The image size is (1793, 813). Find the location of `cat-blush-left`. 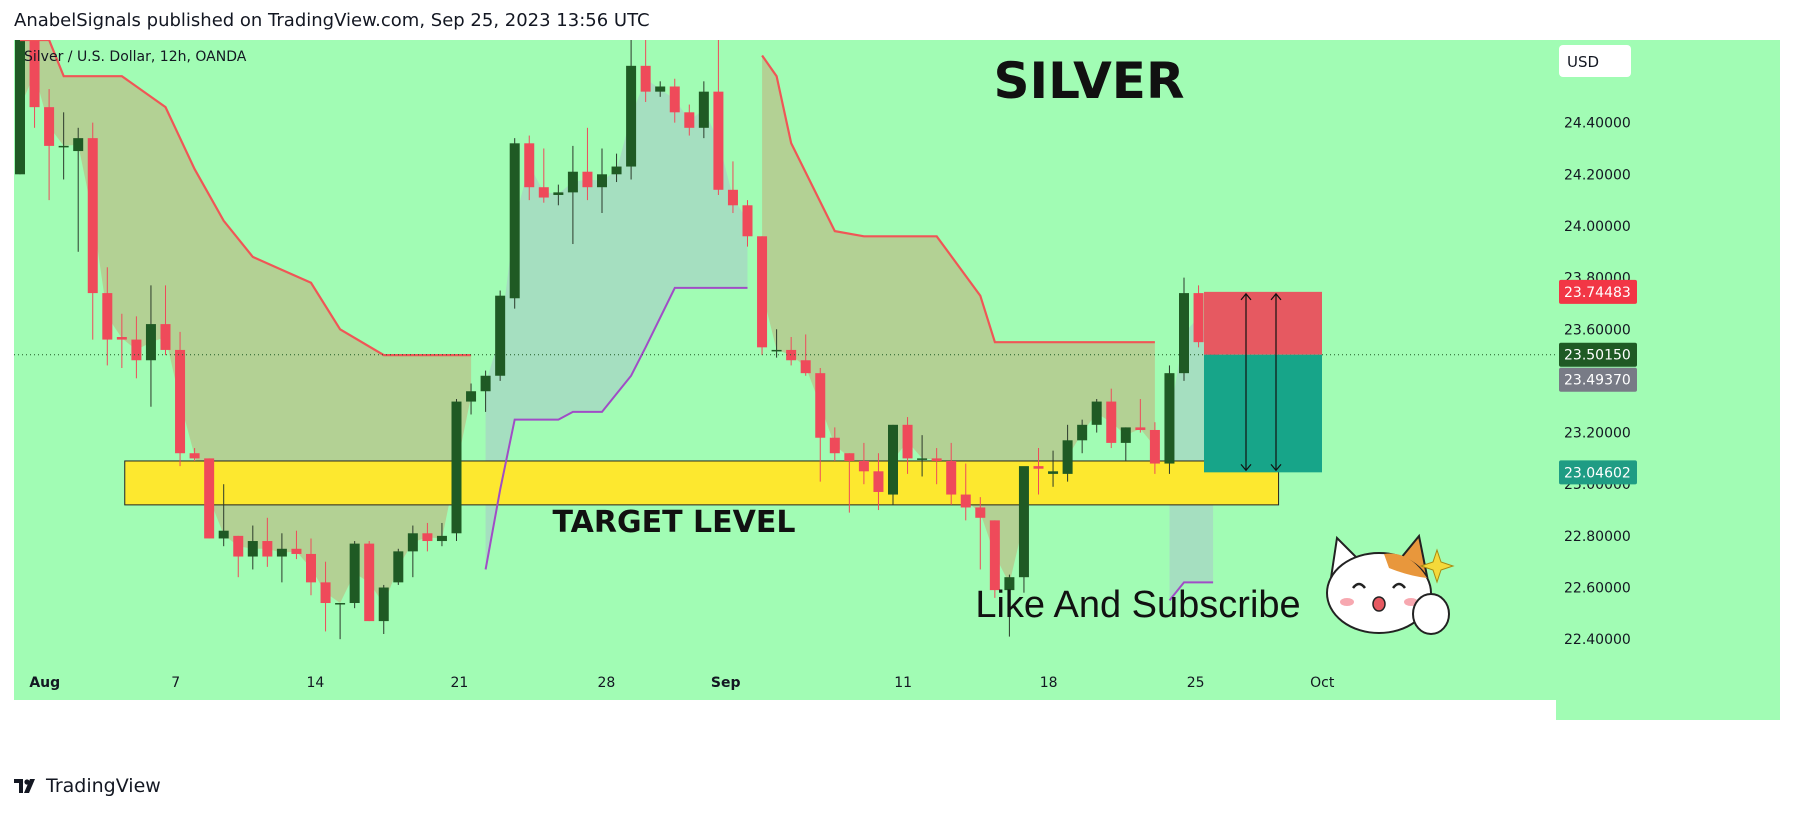

cat-blush-left is located at coordinates (1347, 602).